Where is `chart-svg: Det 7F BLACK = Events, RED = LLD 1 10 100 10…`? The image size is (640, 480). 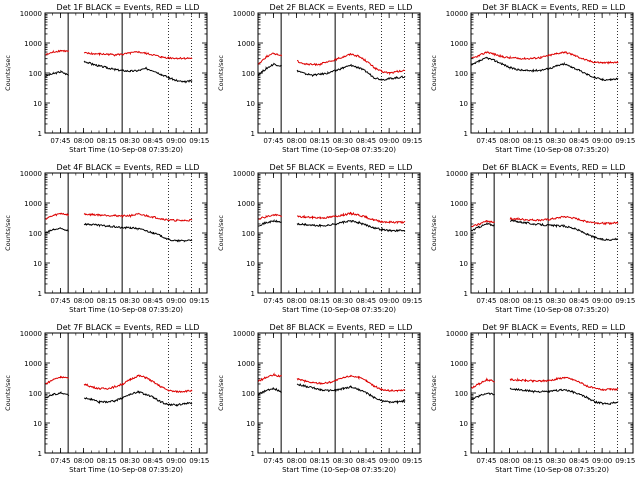
chart-svg: Det 7F BLACK = Events, RED = LLD 1 10 100 10… is located at coordinates (106, 398).